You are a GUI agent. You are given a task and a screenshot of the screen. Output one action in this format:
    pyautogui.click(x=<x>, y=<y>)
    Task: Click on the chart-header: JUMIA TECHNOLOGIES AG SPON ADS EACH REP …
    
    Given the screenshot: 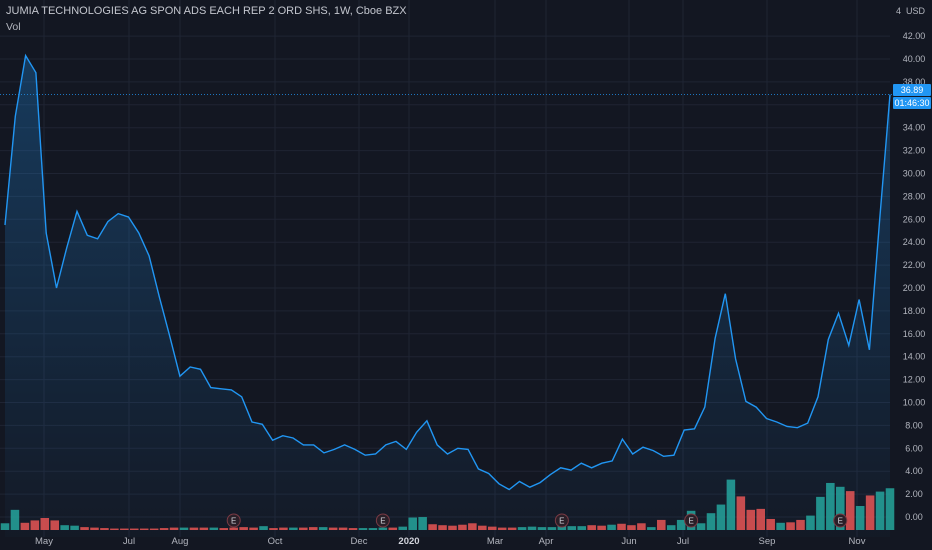 What is the action you would take?
    pyautogui.click(x=206, y=19)
    